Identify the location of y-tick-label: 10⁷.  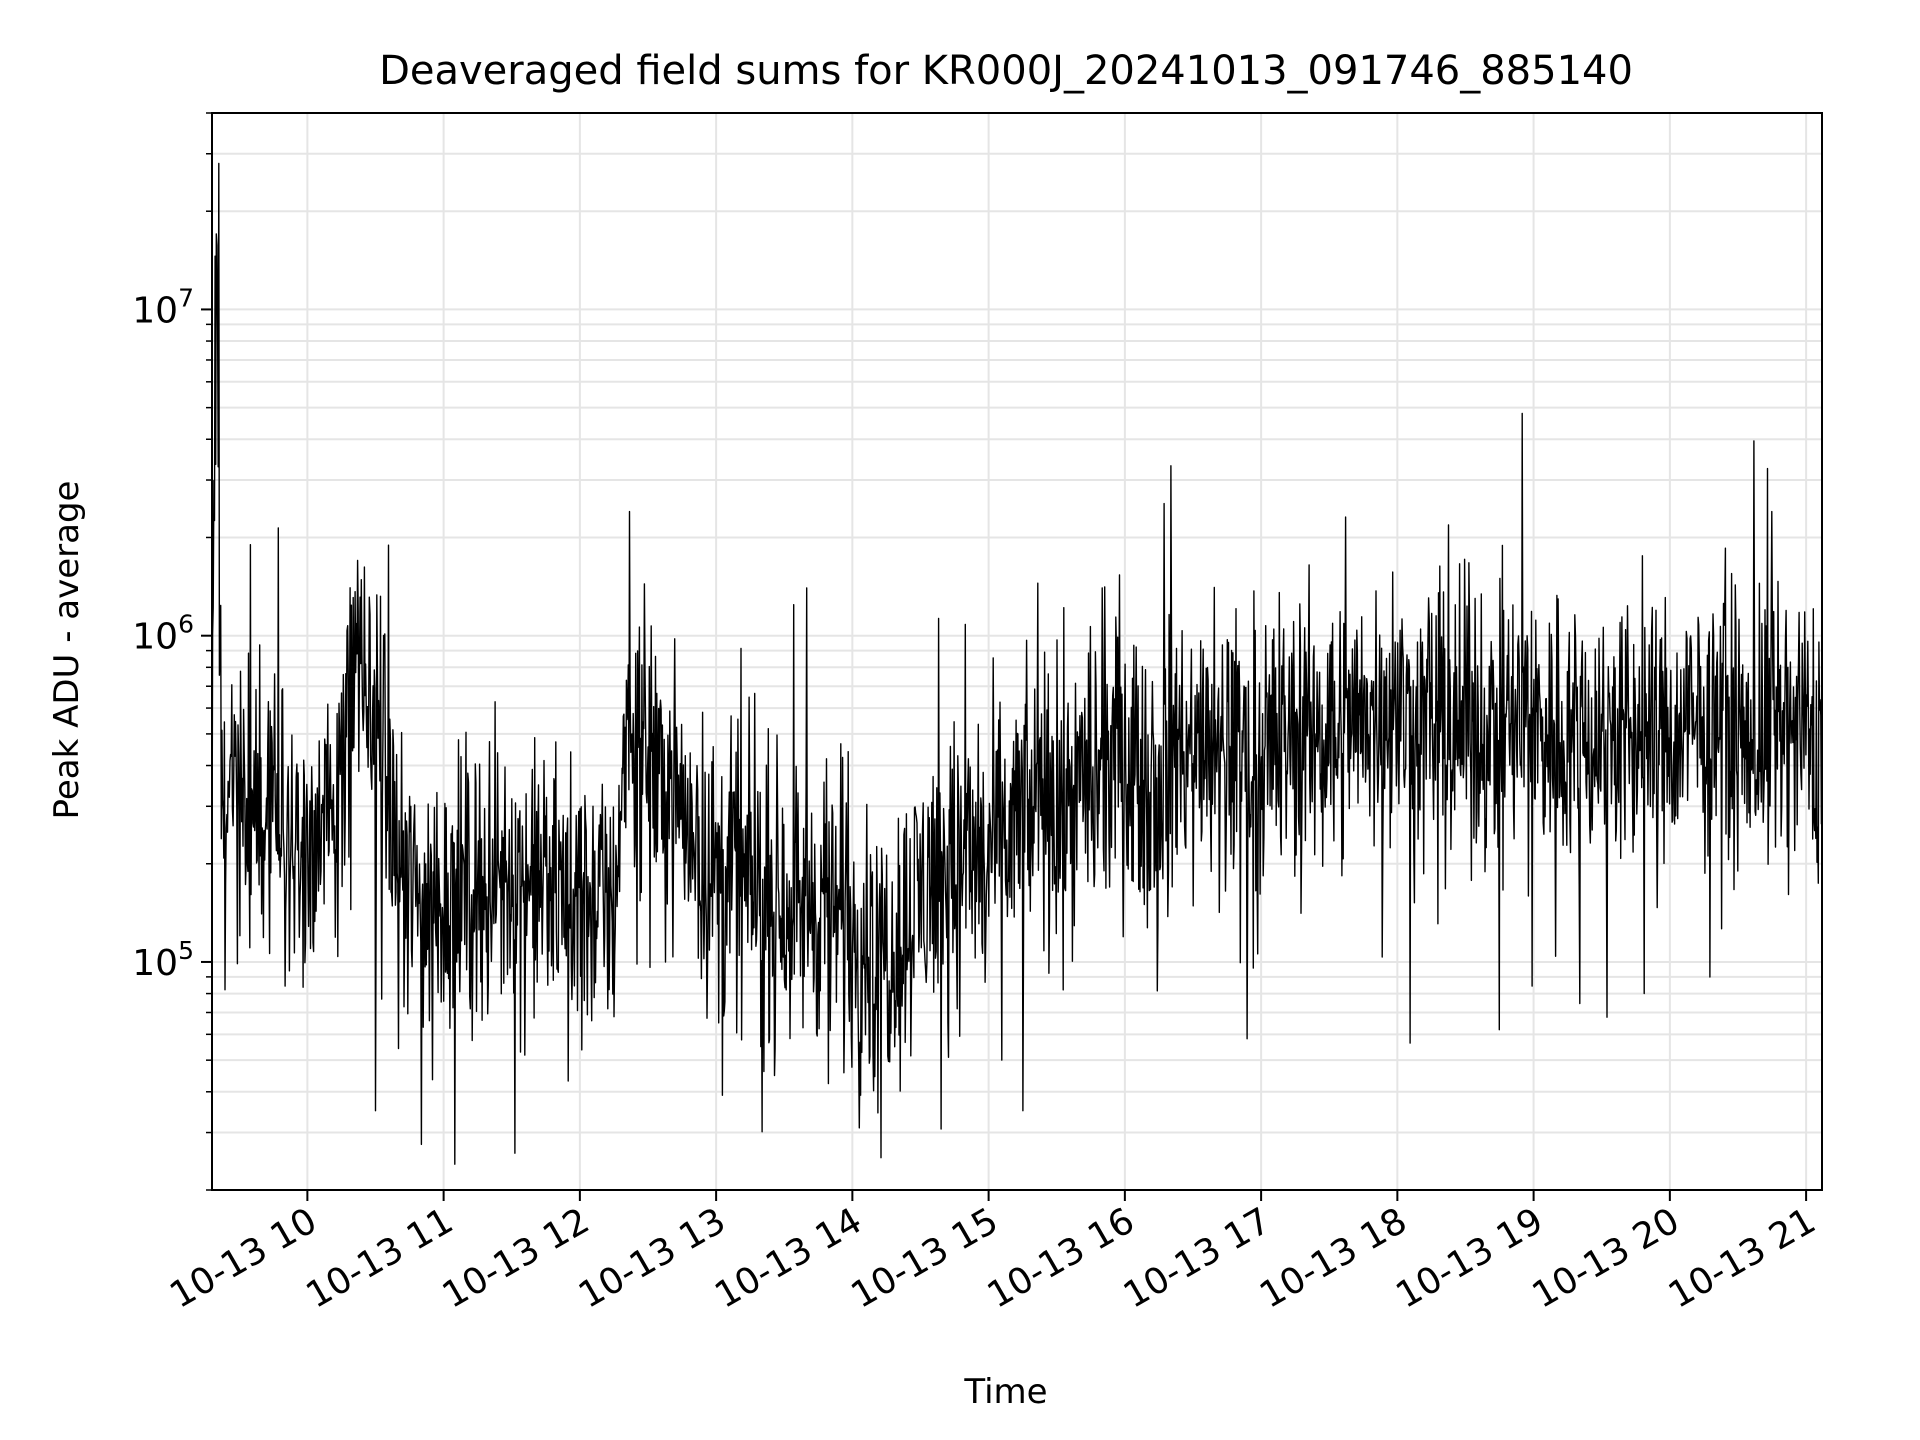
(163, 307).